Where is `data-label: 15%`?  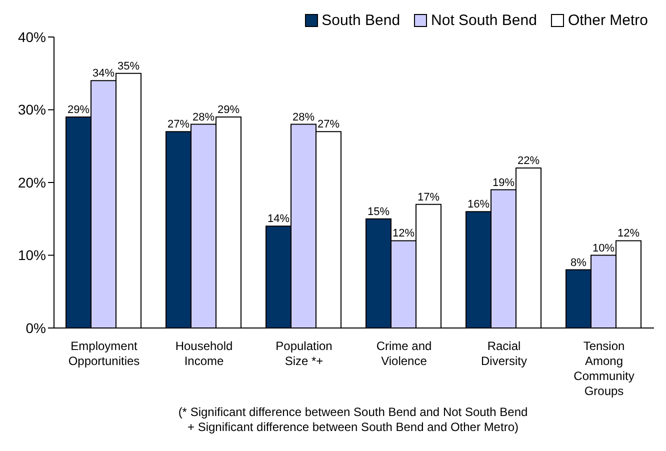 data-label: 15% is located at coordinates (378, 212).